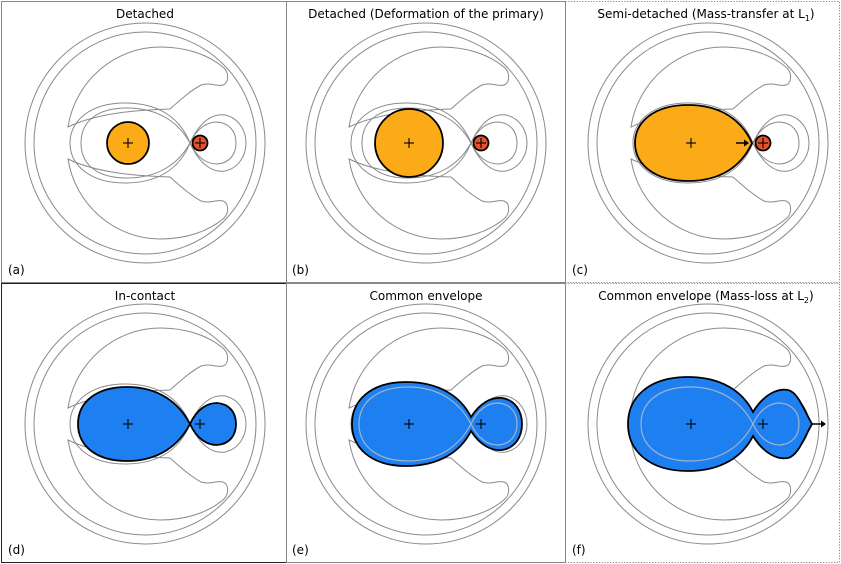 Image resolution: width=841 pixels, height=564 pixels. I want to click on panel-a-title: Detached, so click(145, 14).